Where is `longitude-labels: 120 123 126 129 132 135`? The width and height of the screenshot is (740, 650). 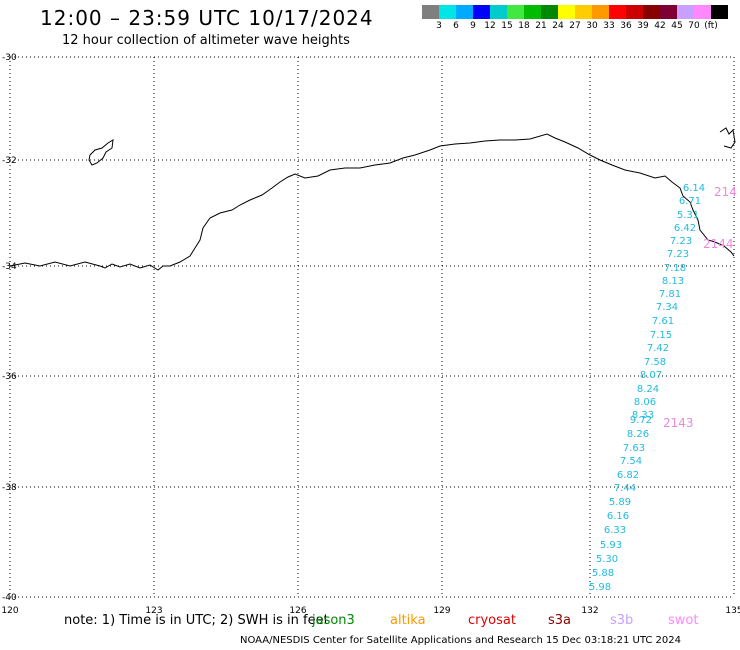 longitude-labels: 120 123 126 129 132 135 is located at coordinates (370, 611).